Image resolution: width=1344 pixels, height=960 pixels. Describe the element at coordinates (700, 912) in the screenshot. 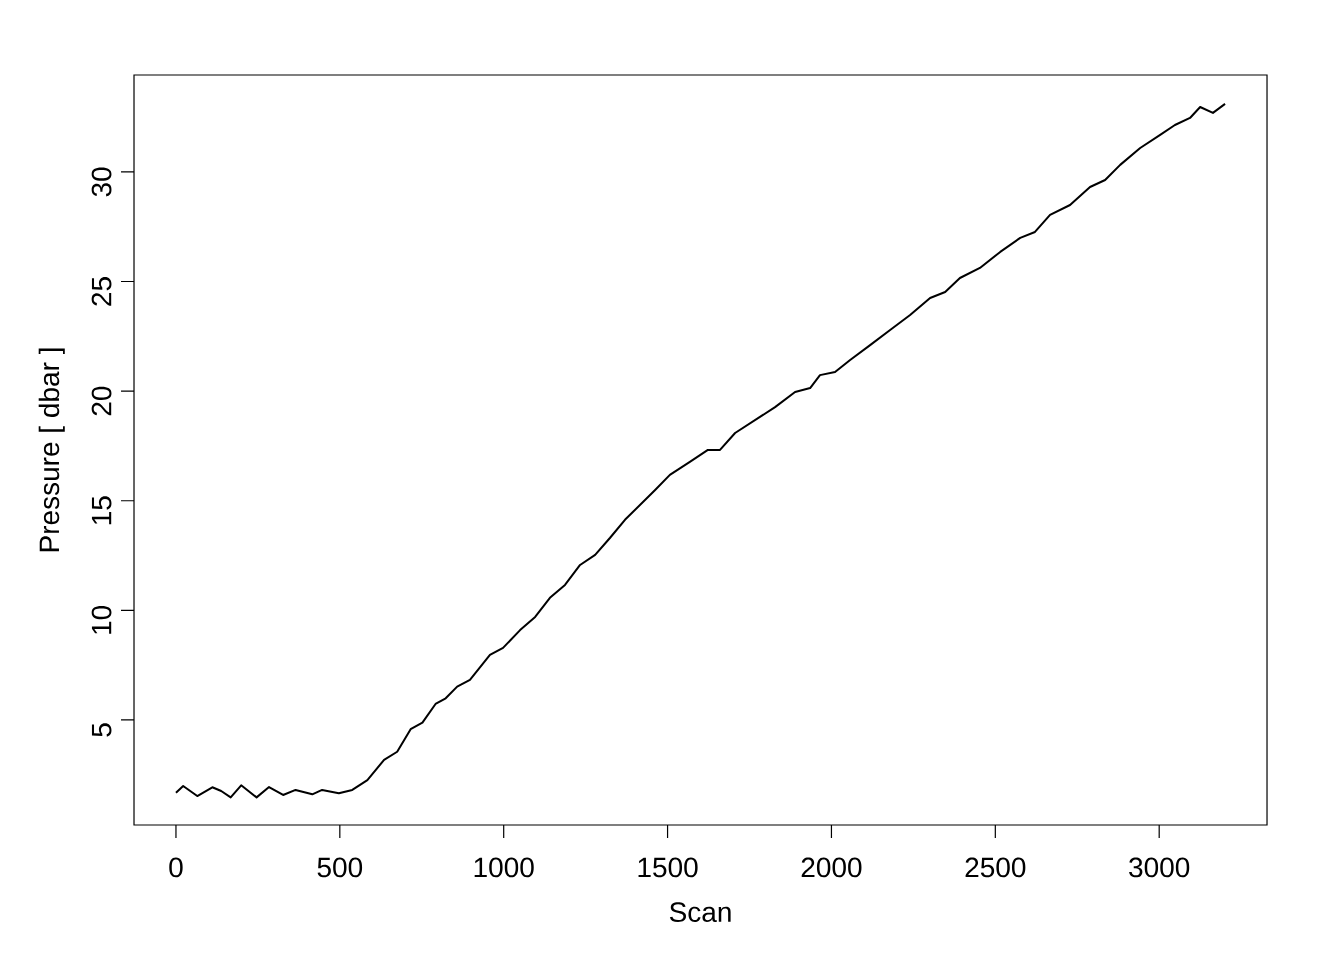

I see `x-axis-title: Scan` at that location.